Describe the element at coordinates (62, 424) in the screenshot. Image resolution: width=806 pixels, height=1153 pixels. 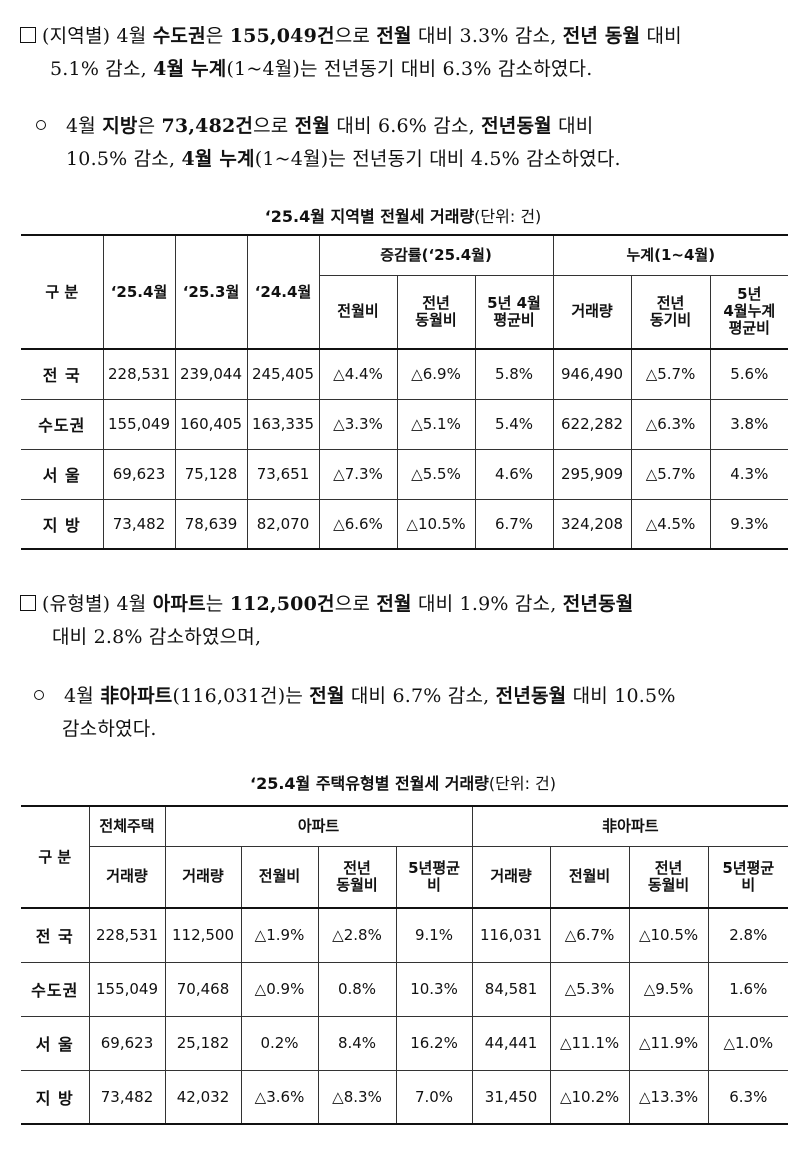
I see `row-header: 수도권` at that location.